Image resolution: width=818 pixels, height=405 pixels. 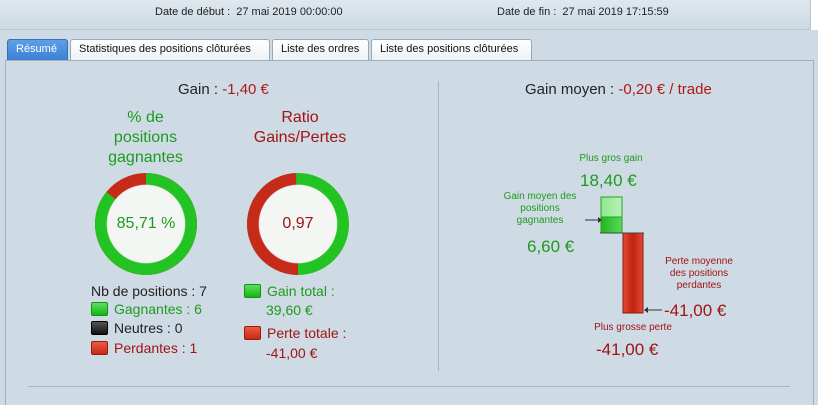 What do you see at coordinates (608, 180) in the screenshot?
I see `max-gain-value: 18,40 €` at bounding box center [608, 180].